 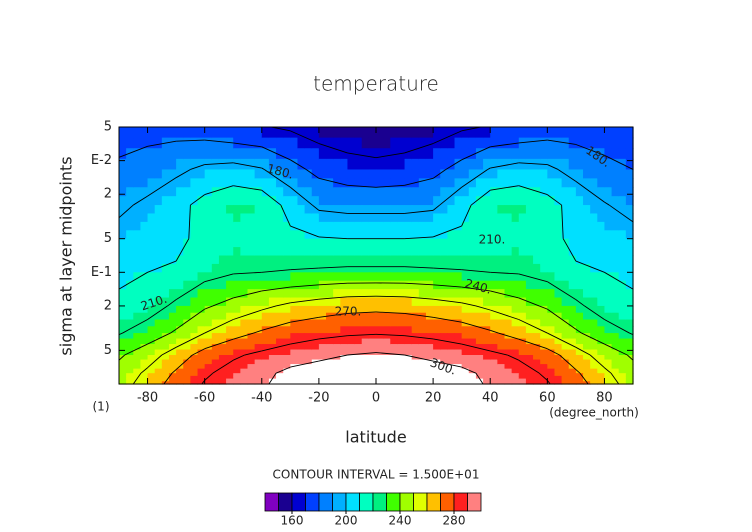 I want to click on x-unit: (degree_north), so click(x=594, y=413).